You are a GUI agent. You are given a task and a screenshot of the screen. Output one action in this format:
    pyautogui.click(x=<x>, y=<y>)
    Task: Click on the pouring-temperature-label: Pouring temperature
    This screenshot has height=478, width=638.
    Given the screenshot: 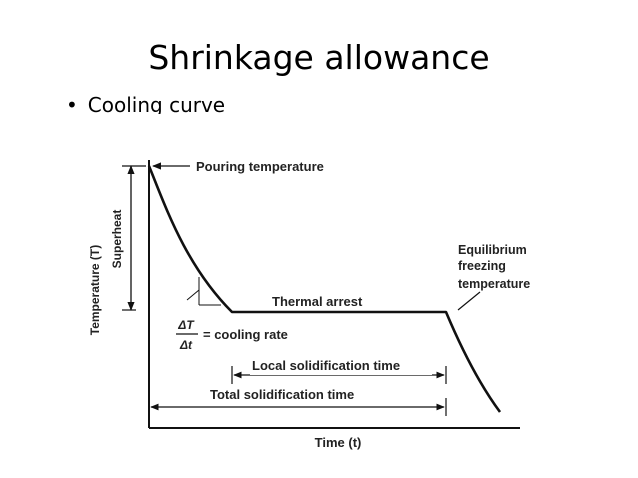 What is the action you would take?
    pyautogui.click(x=260, y=166)
    